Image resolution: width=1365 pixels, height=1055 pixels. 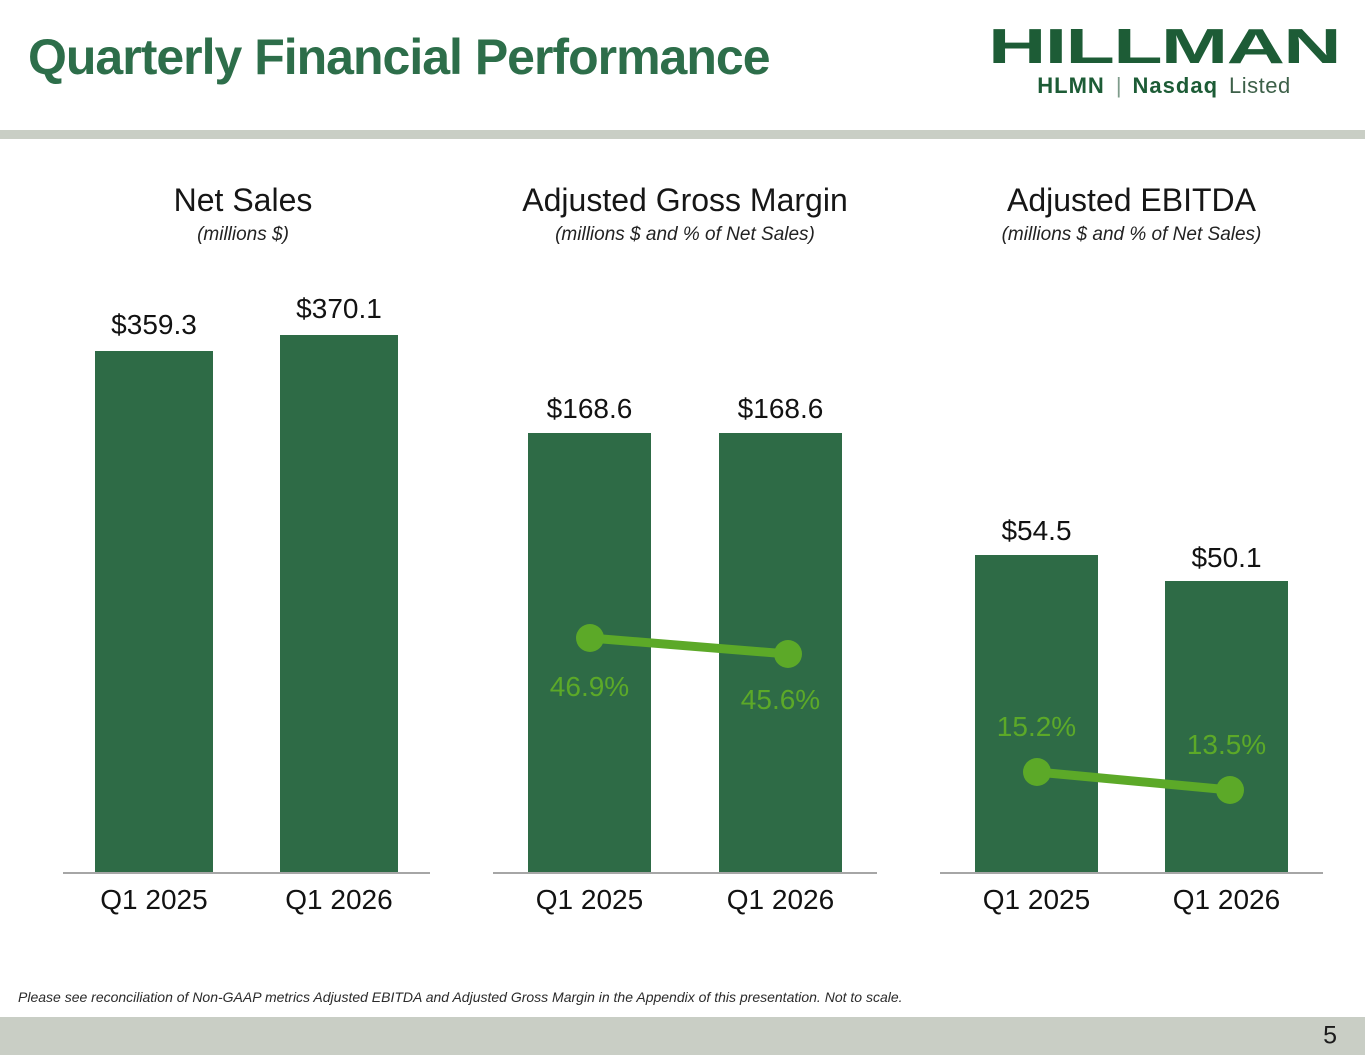 I want to click on hillman-logo: HILLMAN HLMN | Nasdaq Listed, so click(x=1164, y=59).